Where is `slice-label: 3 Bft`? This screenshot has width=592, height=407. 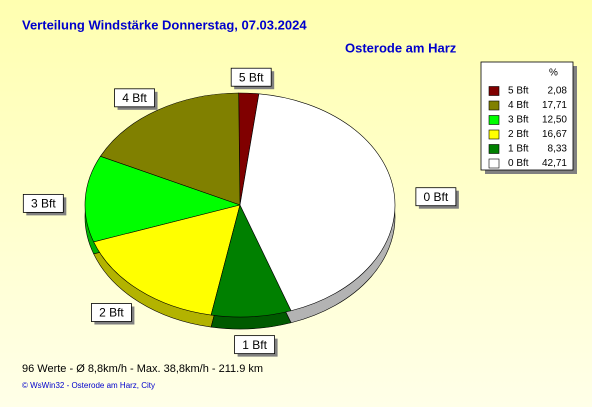 slice-label: 3 Bft is located at coordinates (43, 204).